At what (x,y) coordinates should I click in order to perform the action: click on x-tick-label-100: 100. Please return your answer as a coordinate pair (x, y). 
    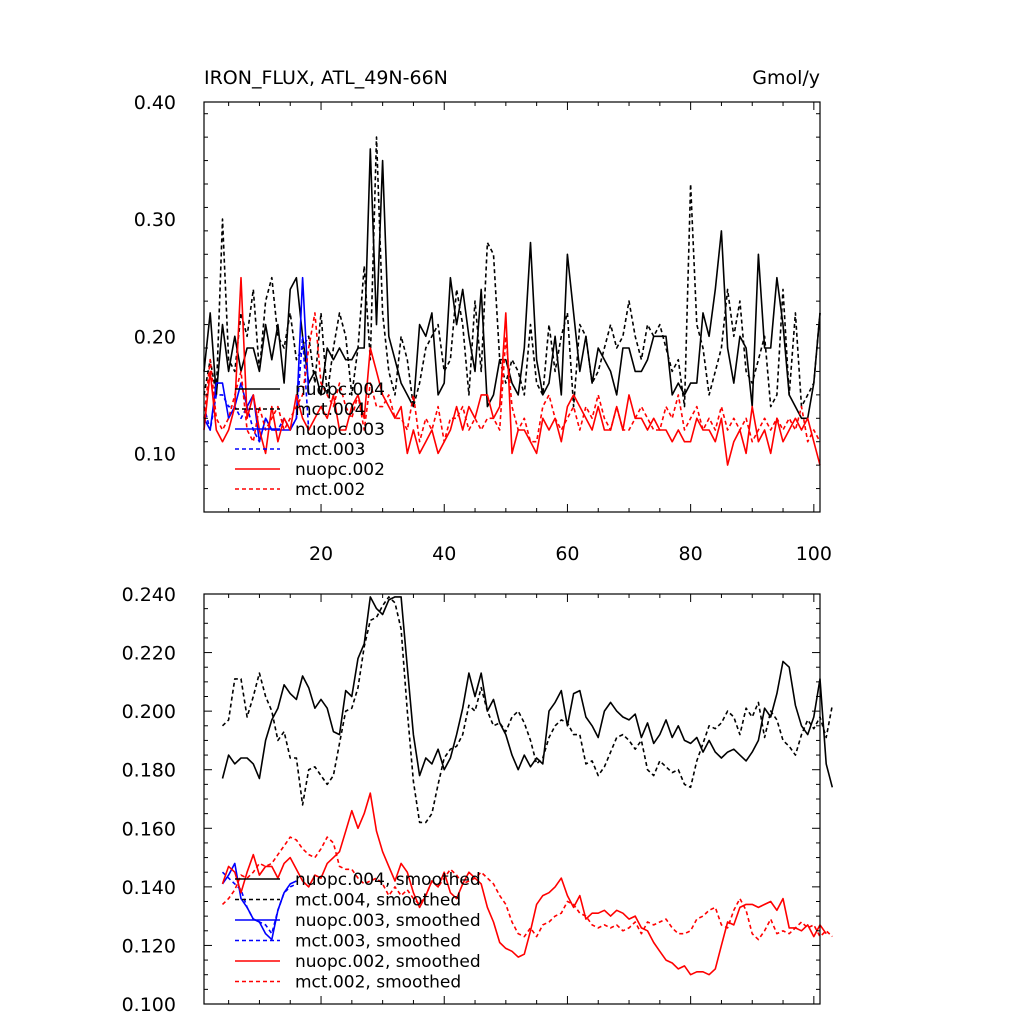
    Looking at the image, I should click on (814, 554).